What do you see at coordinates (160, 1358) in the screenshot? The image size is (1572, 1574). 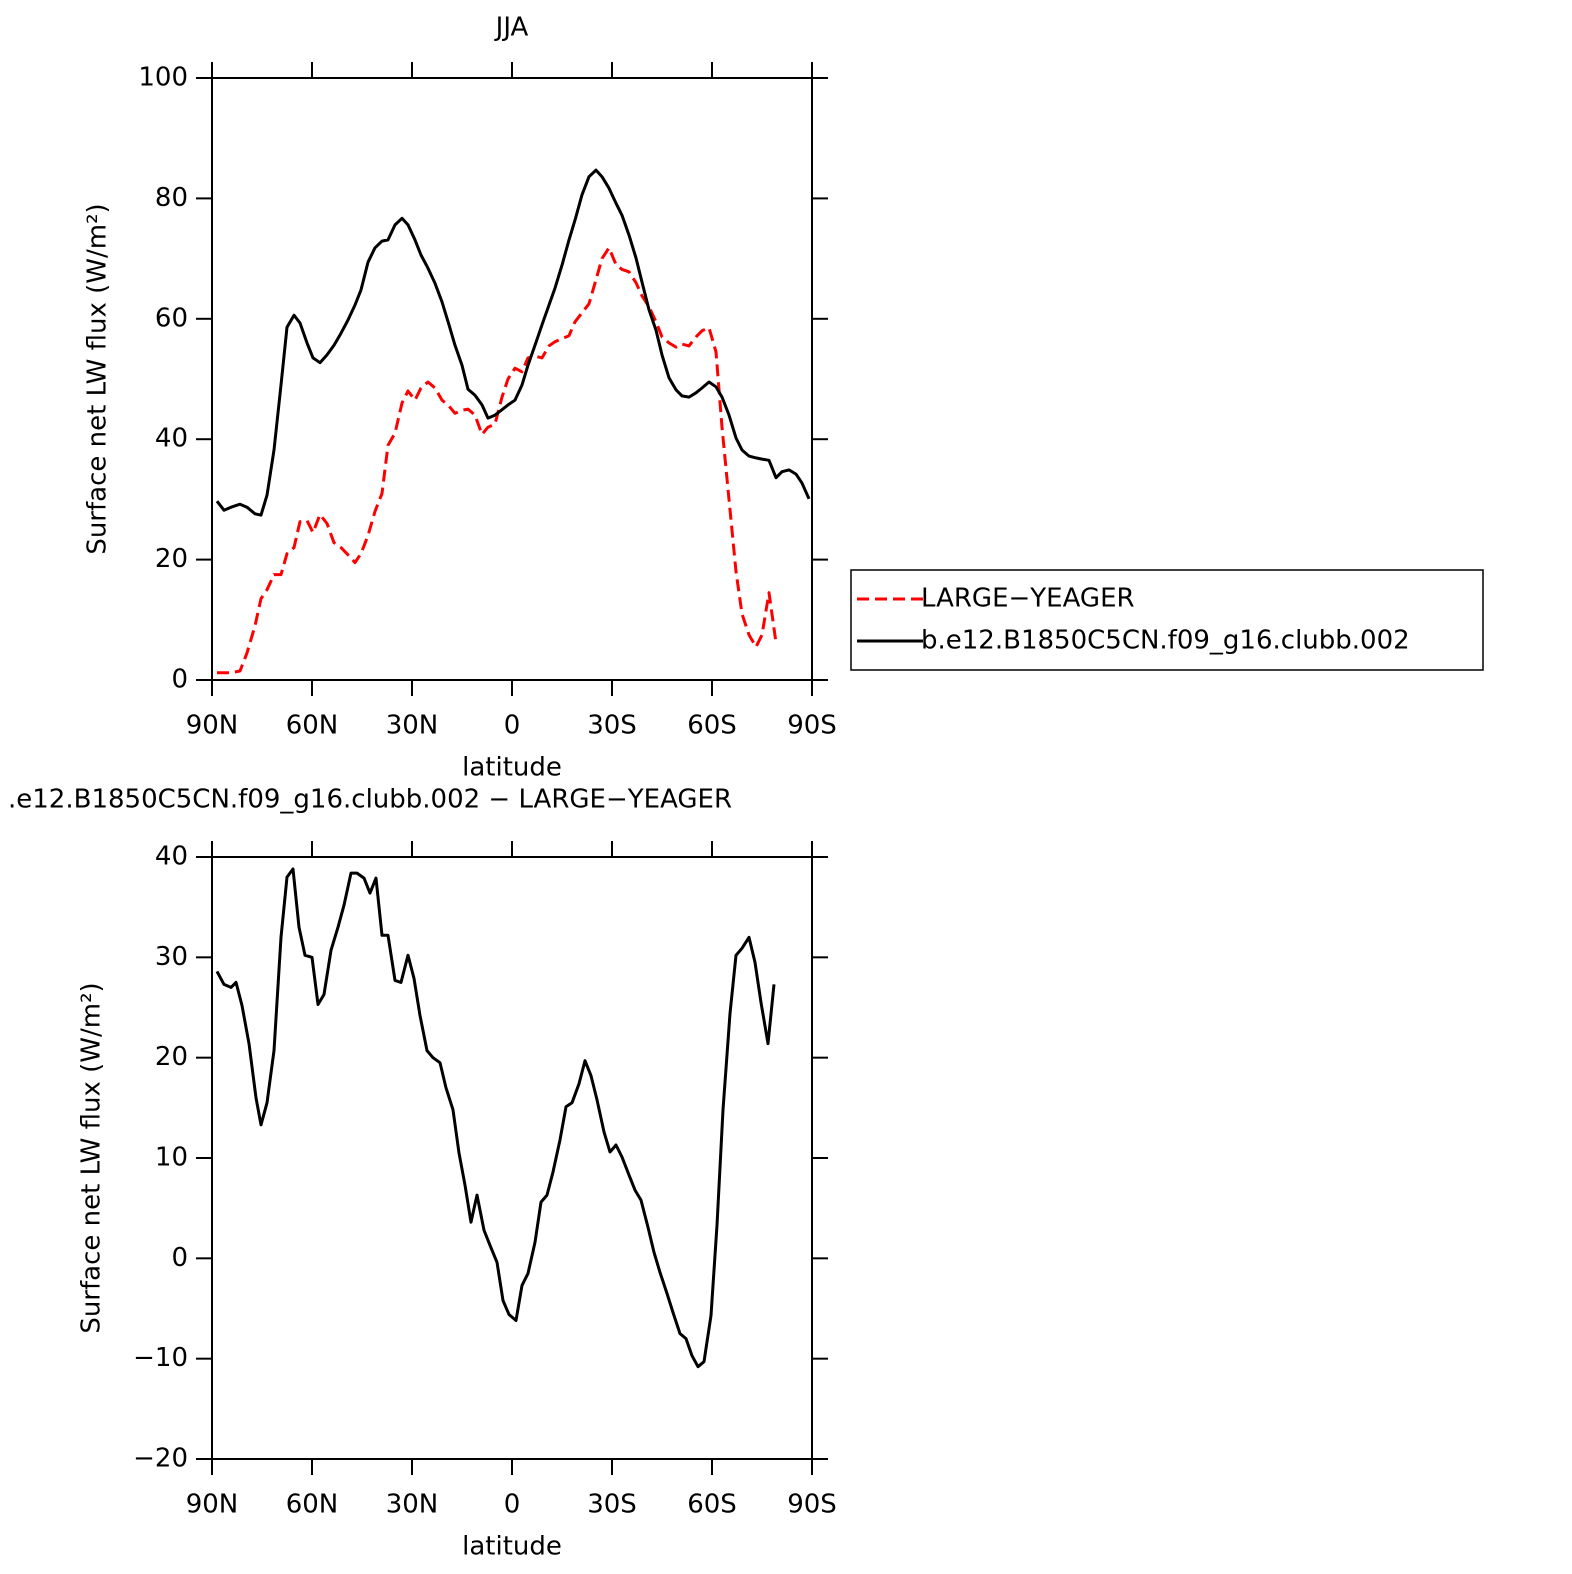 I see `y-tick-label: −10` at bounding box center [160, 1358].